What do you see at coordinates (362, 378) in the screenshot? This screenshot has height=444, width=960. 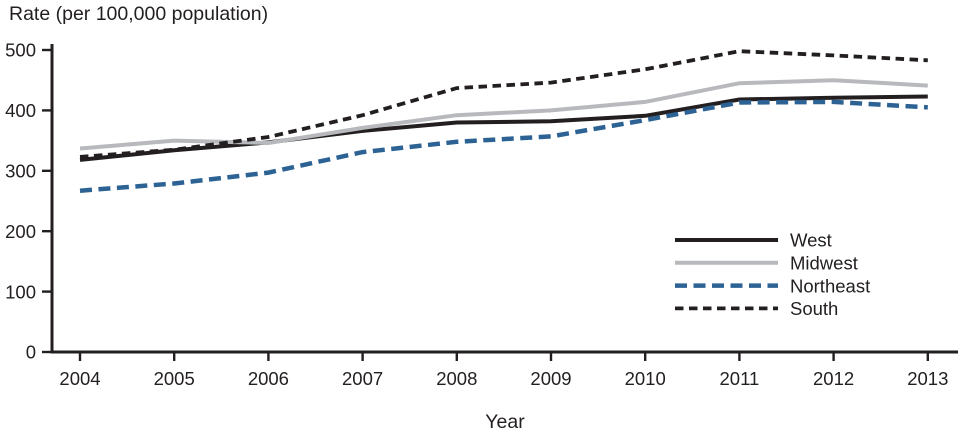 I see `x-axis-tick-label: 2007` at bounding box center [362, 378].